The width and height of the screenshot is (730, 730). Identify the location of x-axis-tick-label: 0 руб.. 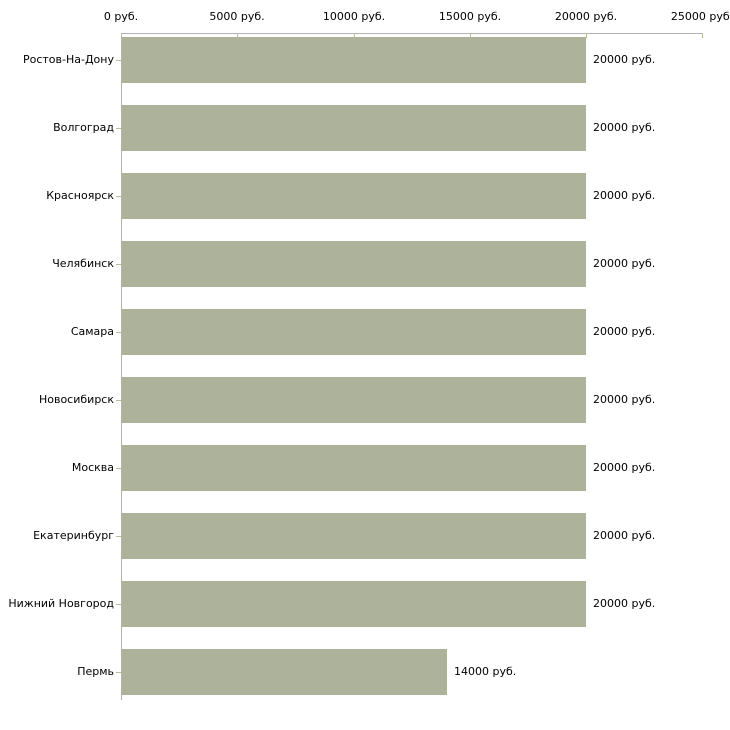
(121, 16).